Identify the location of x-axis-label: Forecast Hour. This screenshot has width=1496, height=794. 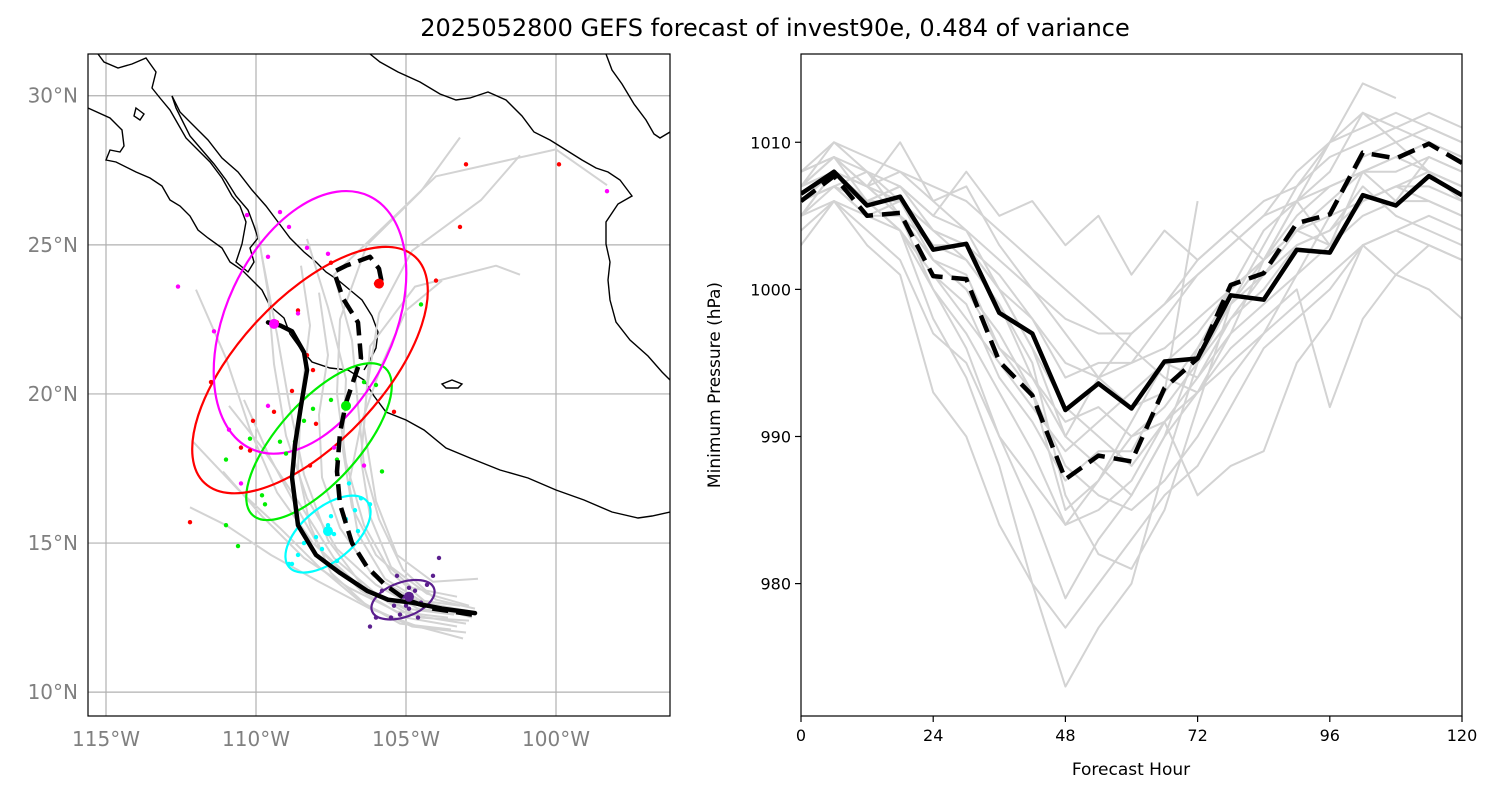
(1131, 770).